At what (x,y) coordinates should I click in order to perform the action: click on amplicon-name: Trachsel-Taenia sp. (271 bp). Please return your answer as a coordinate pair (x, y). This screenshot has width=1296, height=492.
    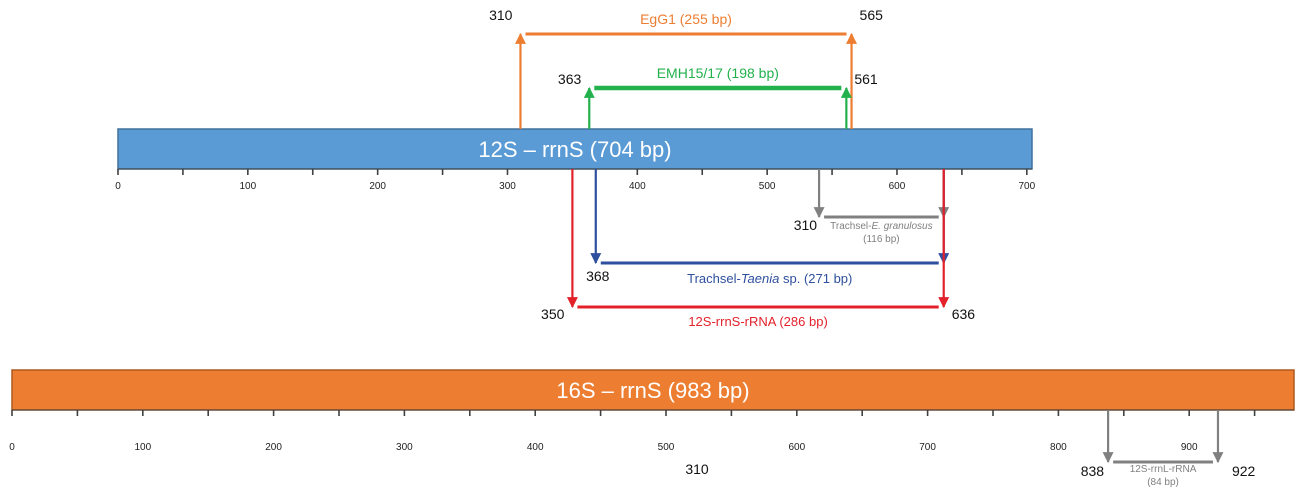
    Looking at the image, I should click on (769, 278).